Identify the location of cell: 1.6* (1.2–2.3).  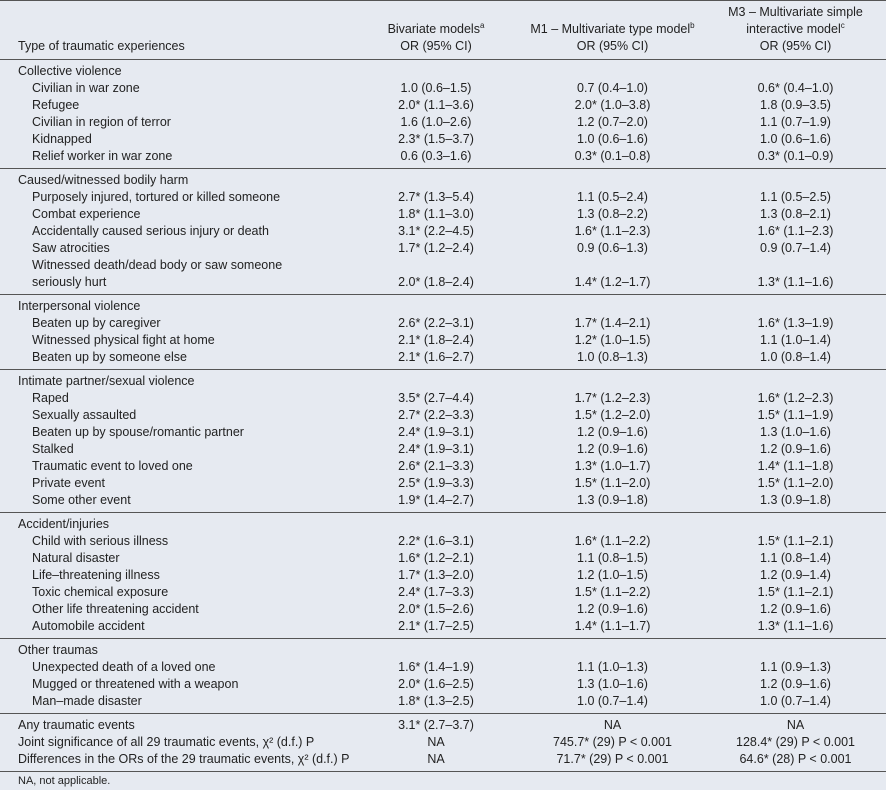
(795, 398).